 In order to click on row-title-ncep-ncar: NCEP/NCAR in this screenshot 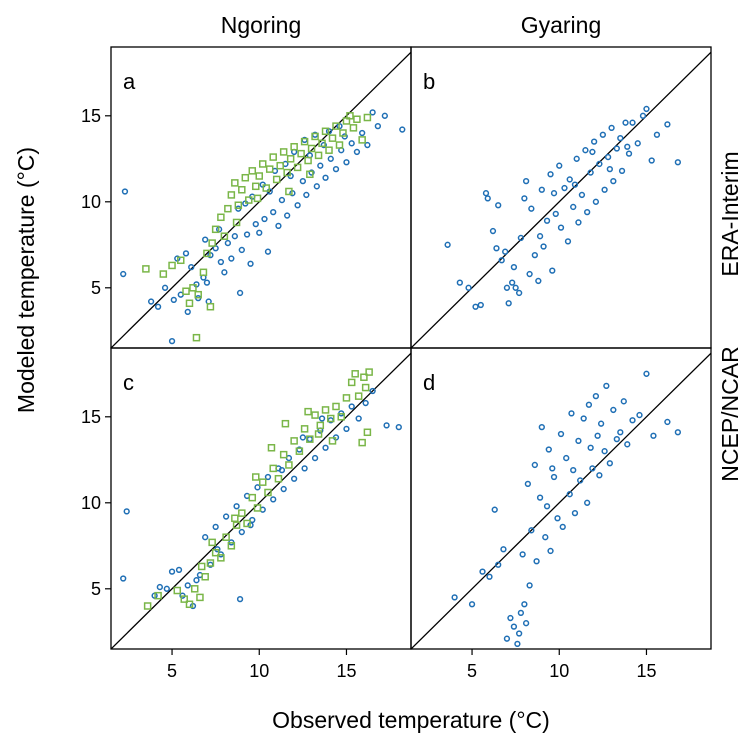, I will do `click(730, 413)`.